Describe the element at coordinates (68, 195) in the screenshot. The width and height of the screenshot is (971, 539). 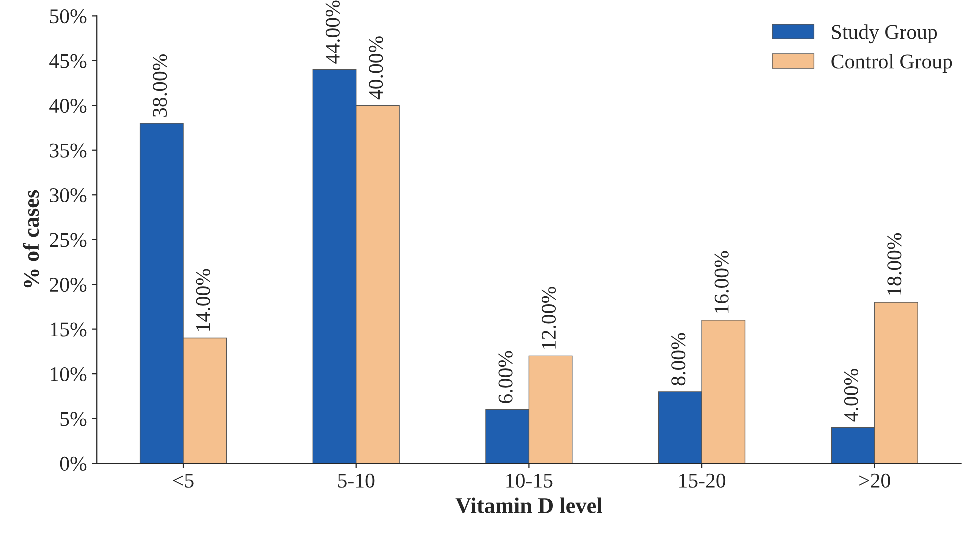
I see `y-tick-label: 30%` at that location.